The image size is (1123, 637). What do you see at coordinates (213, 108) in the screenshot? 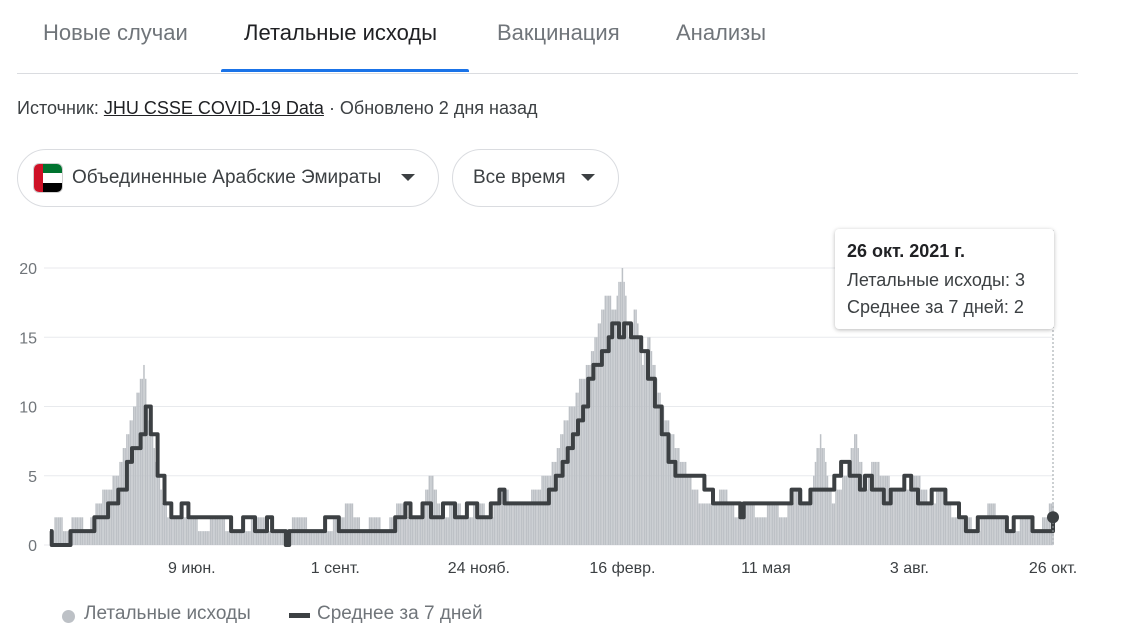
I see `source-link: JHU CSSE COVID-19 Data` at bounding box center [213, 108].